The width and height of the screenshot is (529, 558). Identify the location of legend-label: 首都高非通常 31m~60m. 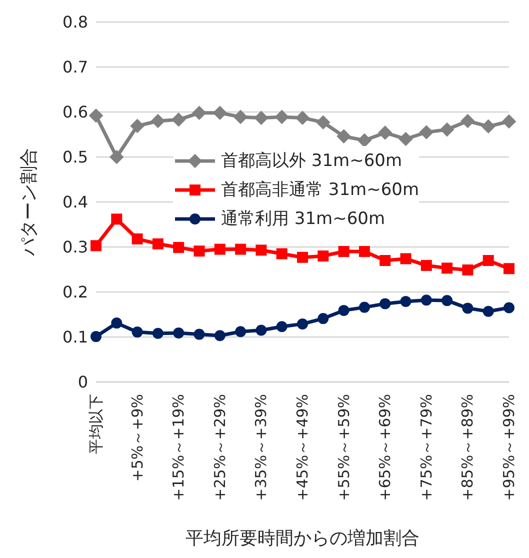
(320, 190).